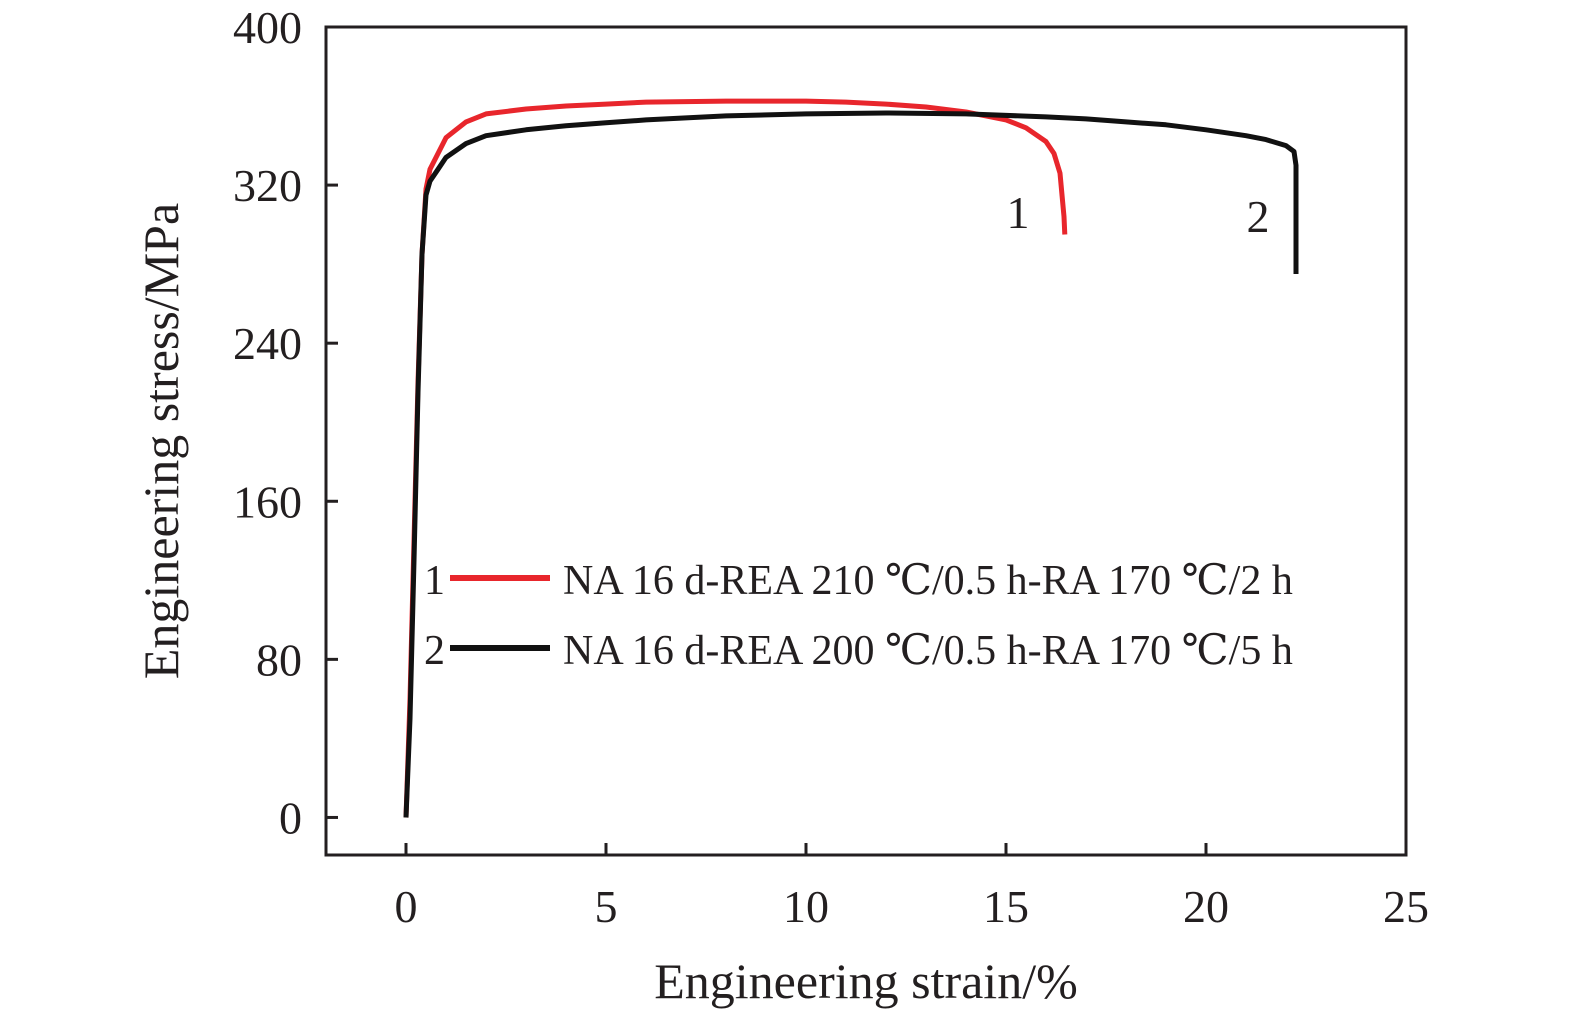 This screenshot has width=1575, height=1018. What do you see at coordinates (806, 906) in the screenshot?
I see `x-tick-label: 10` at bounding box center [806, 906].